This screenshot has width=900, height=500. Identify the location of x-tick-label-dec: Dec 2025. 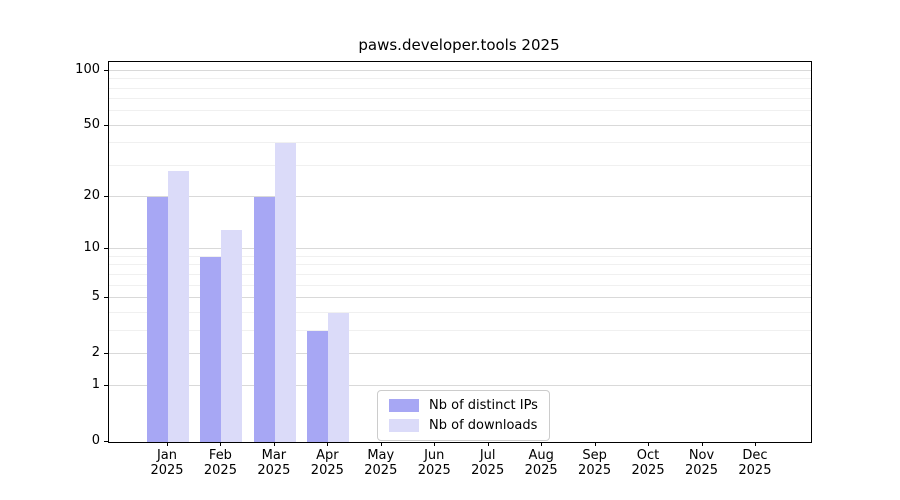
(755, 463).